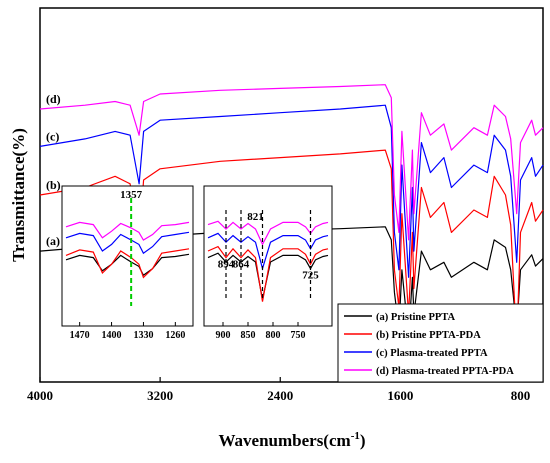  I want to click on inset-tick-label: 800, so click(273, 335).